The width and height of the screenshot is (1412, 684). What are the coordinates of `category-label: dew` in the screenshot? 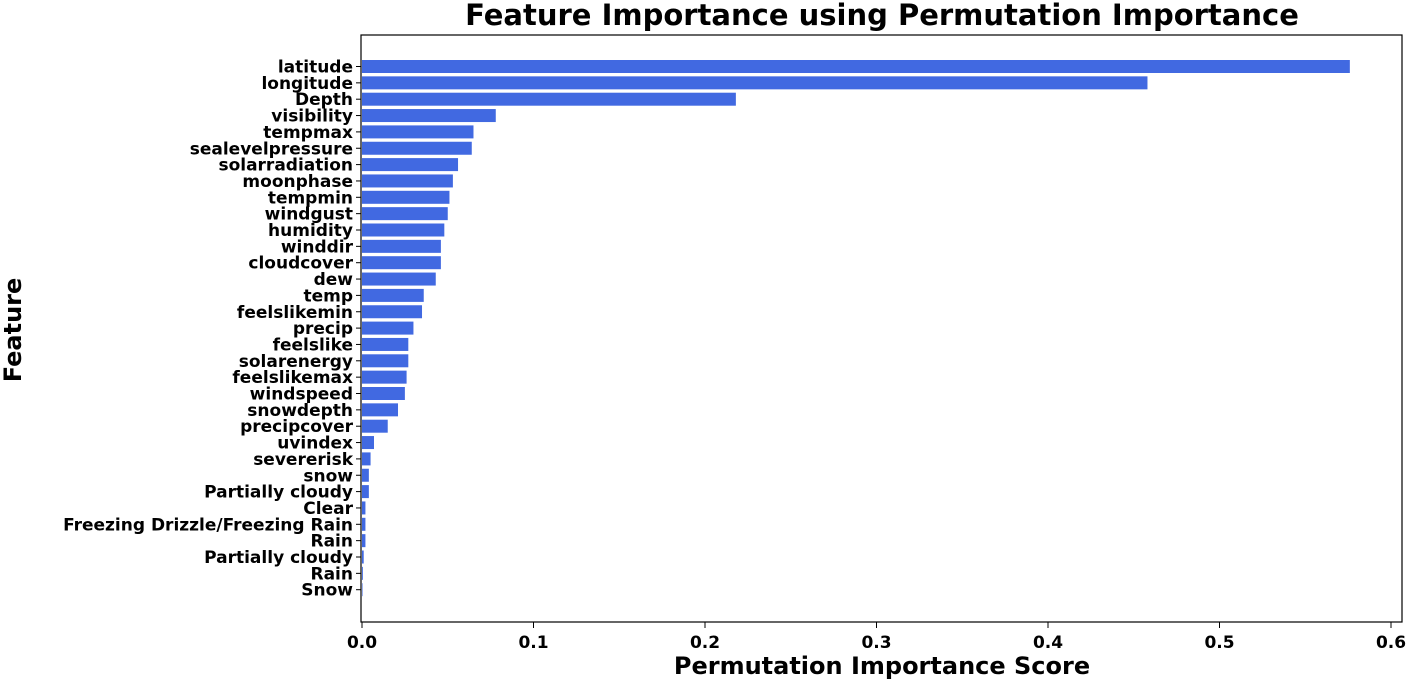 It's located at (334, 280).